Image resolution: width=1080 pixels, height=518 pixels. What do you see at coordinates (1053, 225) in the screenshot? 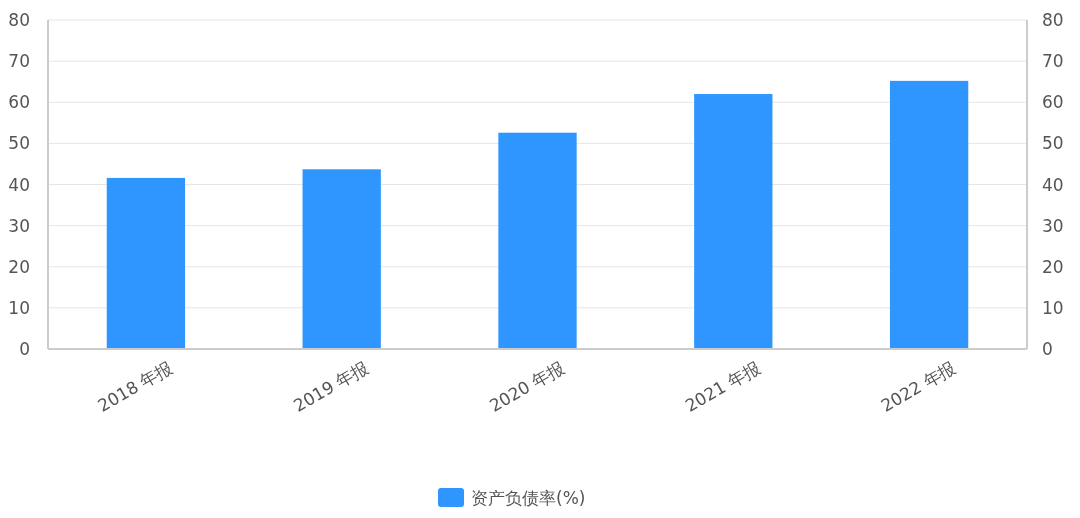
I see `y2-tick-label: 30` at bounding box center [1053, 225].